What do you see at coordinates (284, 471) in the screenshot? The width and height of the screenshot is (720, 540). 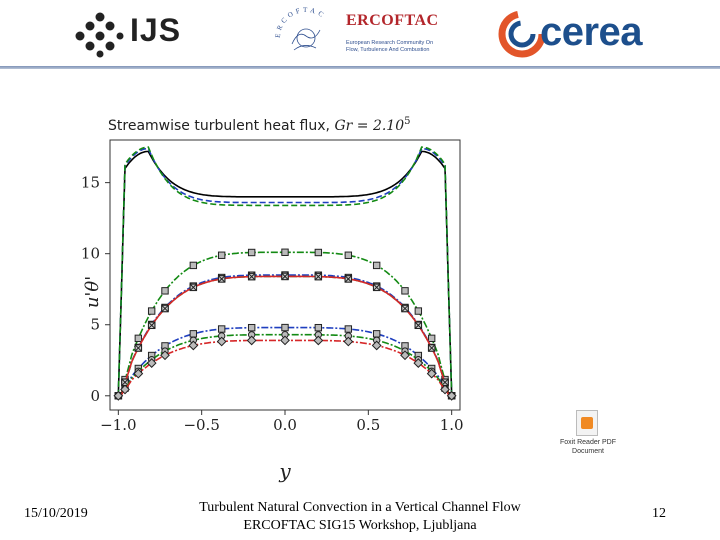 I see `x-axis-label: y` at bounding box center [284, 471].